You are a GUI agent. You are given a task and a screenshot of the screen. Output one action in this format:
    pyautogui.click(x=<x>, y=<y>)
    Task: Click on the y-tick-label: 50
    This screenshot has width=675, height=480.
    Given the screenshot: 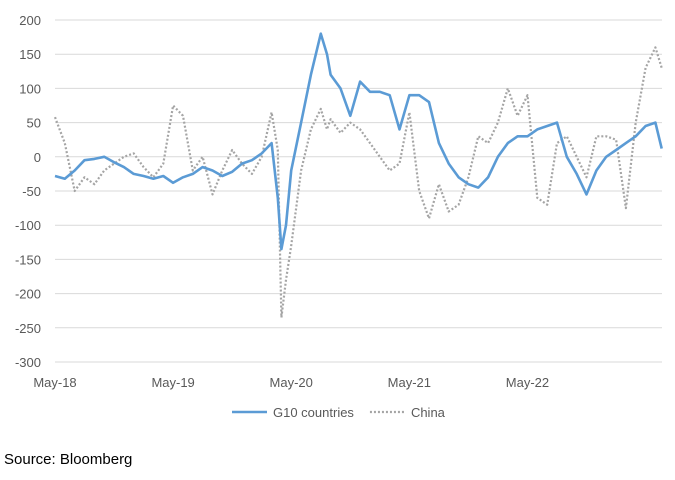 What is the action you would take?
    pyautogui.click(x=34, y=123)
    